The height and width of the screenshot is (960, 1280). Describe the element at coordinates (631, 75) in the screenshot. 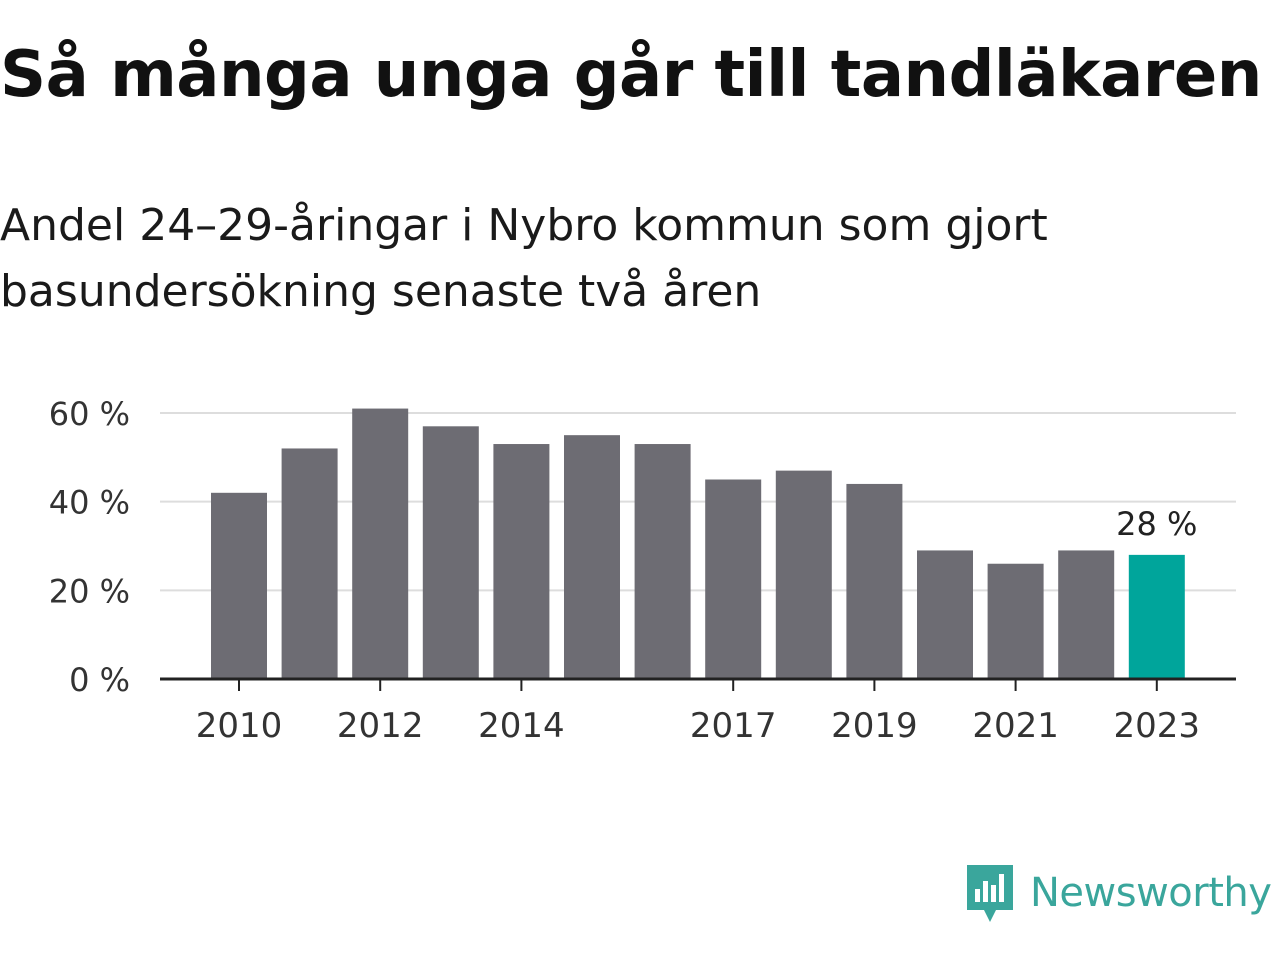

I see `chart-title: Så många unga går till tandläkaren` at that location.